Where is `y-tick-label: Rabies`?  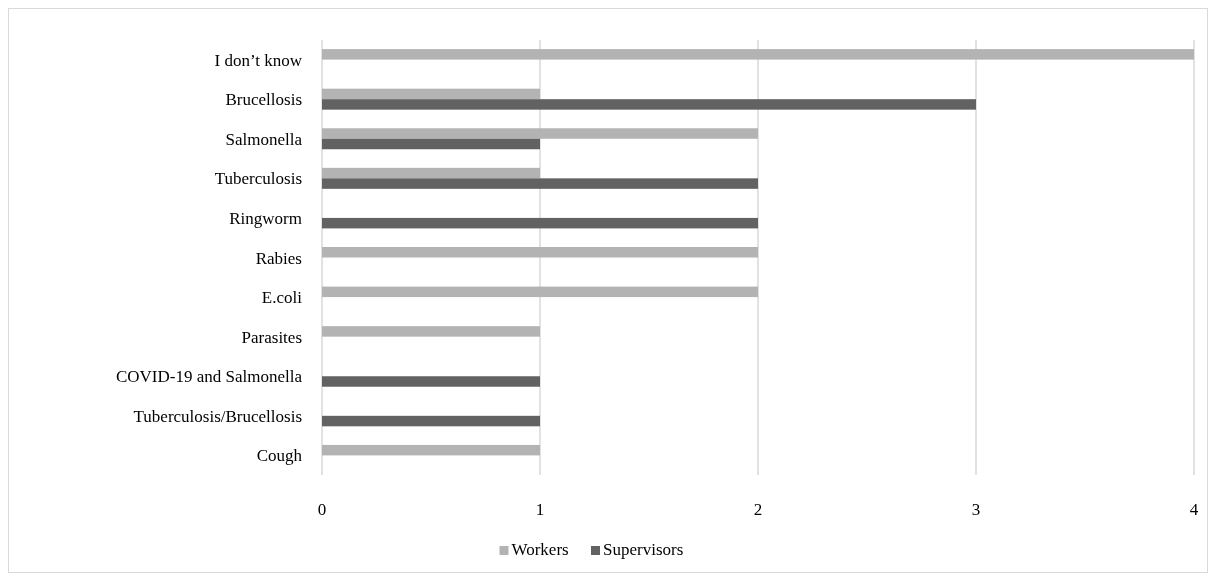 y-tick-label: Rabies is located at coordinates (278, 258).